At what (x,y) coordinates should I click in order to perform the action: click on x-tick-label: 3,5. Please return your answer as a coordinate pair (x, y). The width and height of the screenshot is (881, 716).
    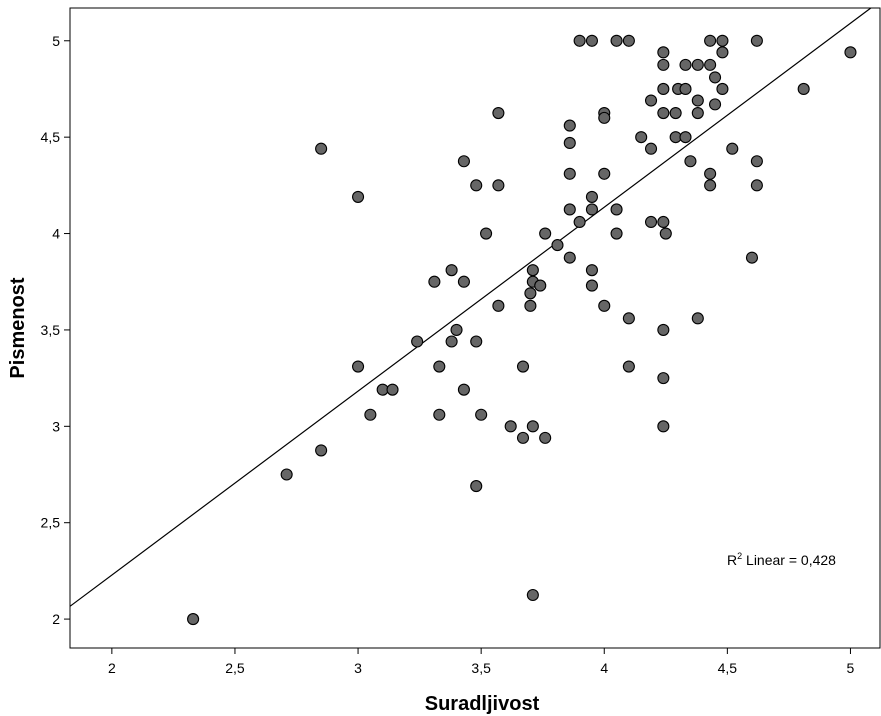
    Looking at the image, I should click on (481, 668).